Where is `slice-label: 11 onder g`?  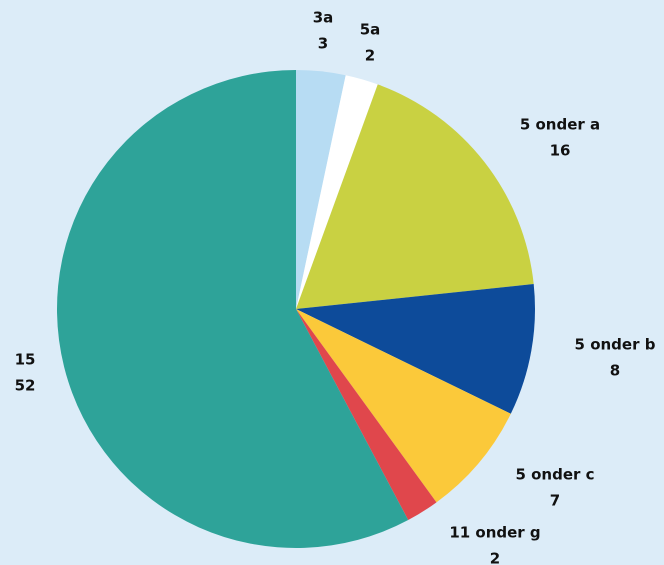
slice-label: 11 onder g is located at coordinates (494, 533).